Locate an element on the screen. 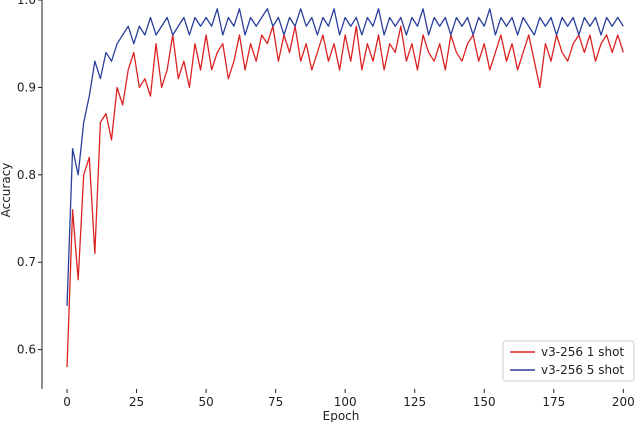  y-tick-label: 0.7 is located at coordinates (26, 262).